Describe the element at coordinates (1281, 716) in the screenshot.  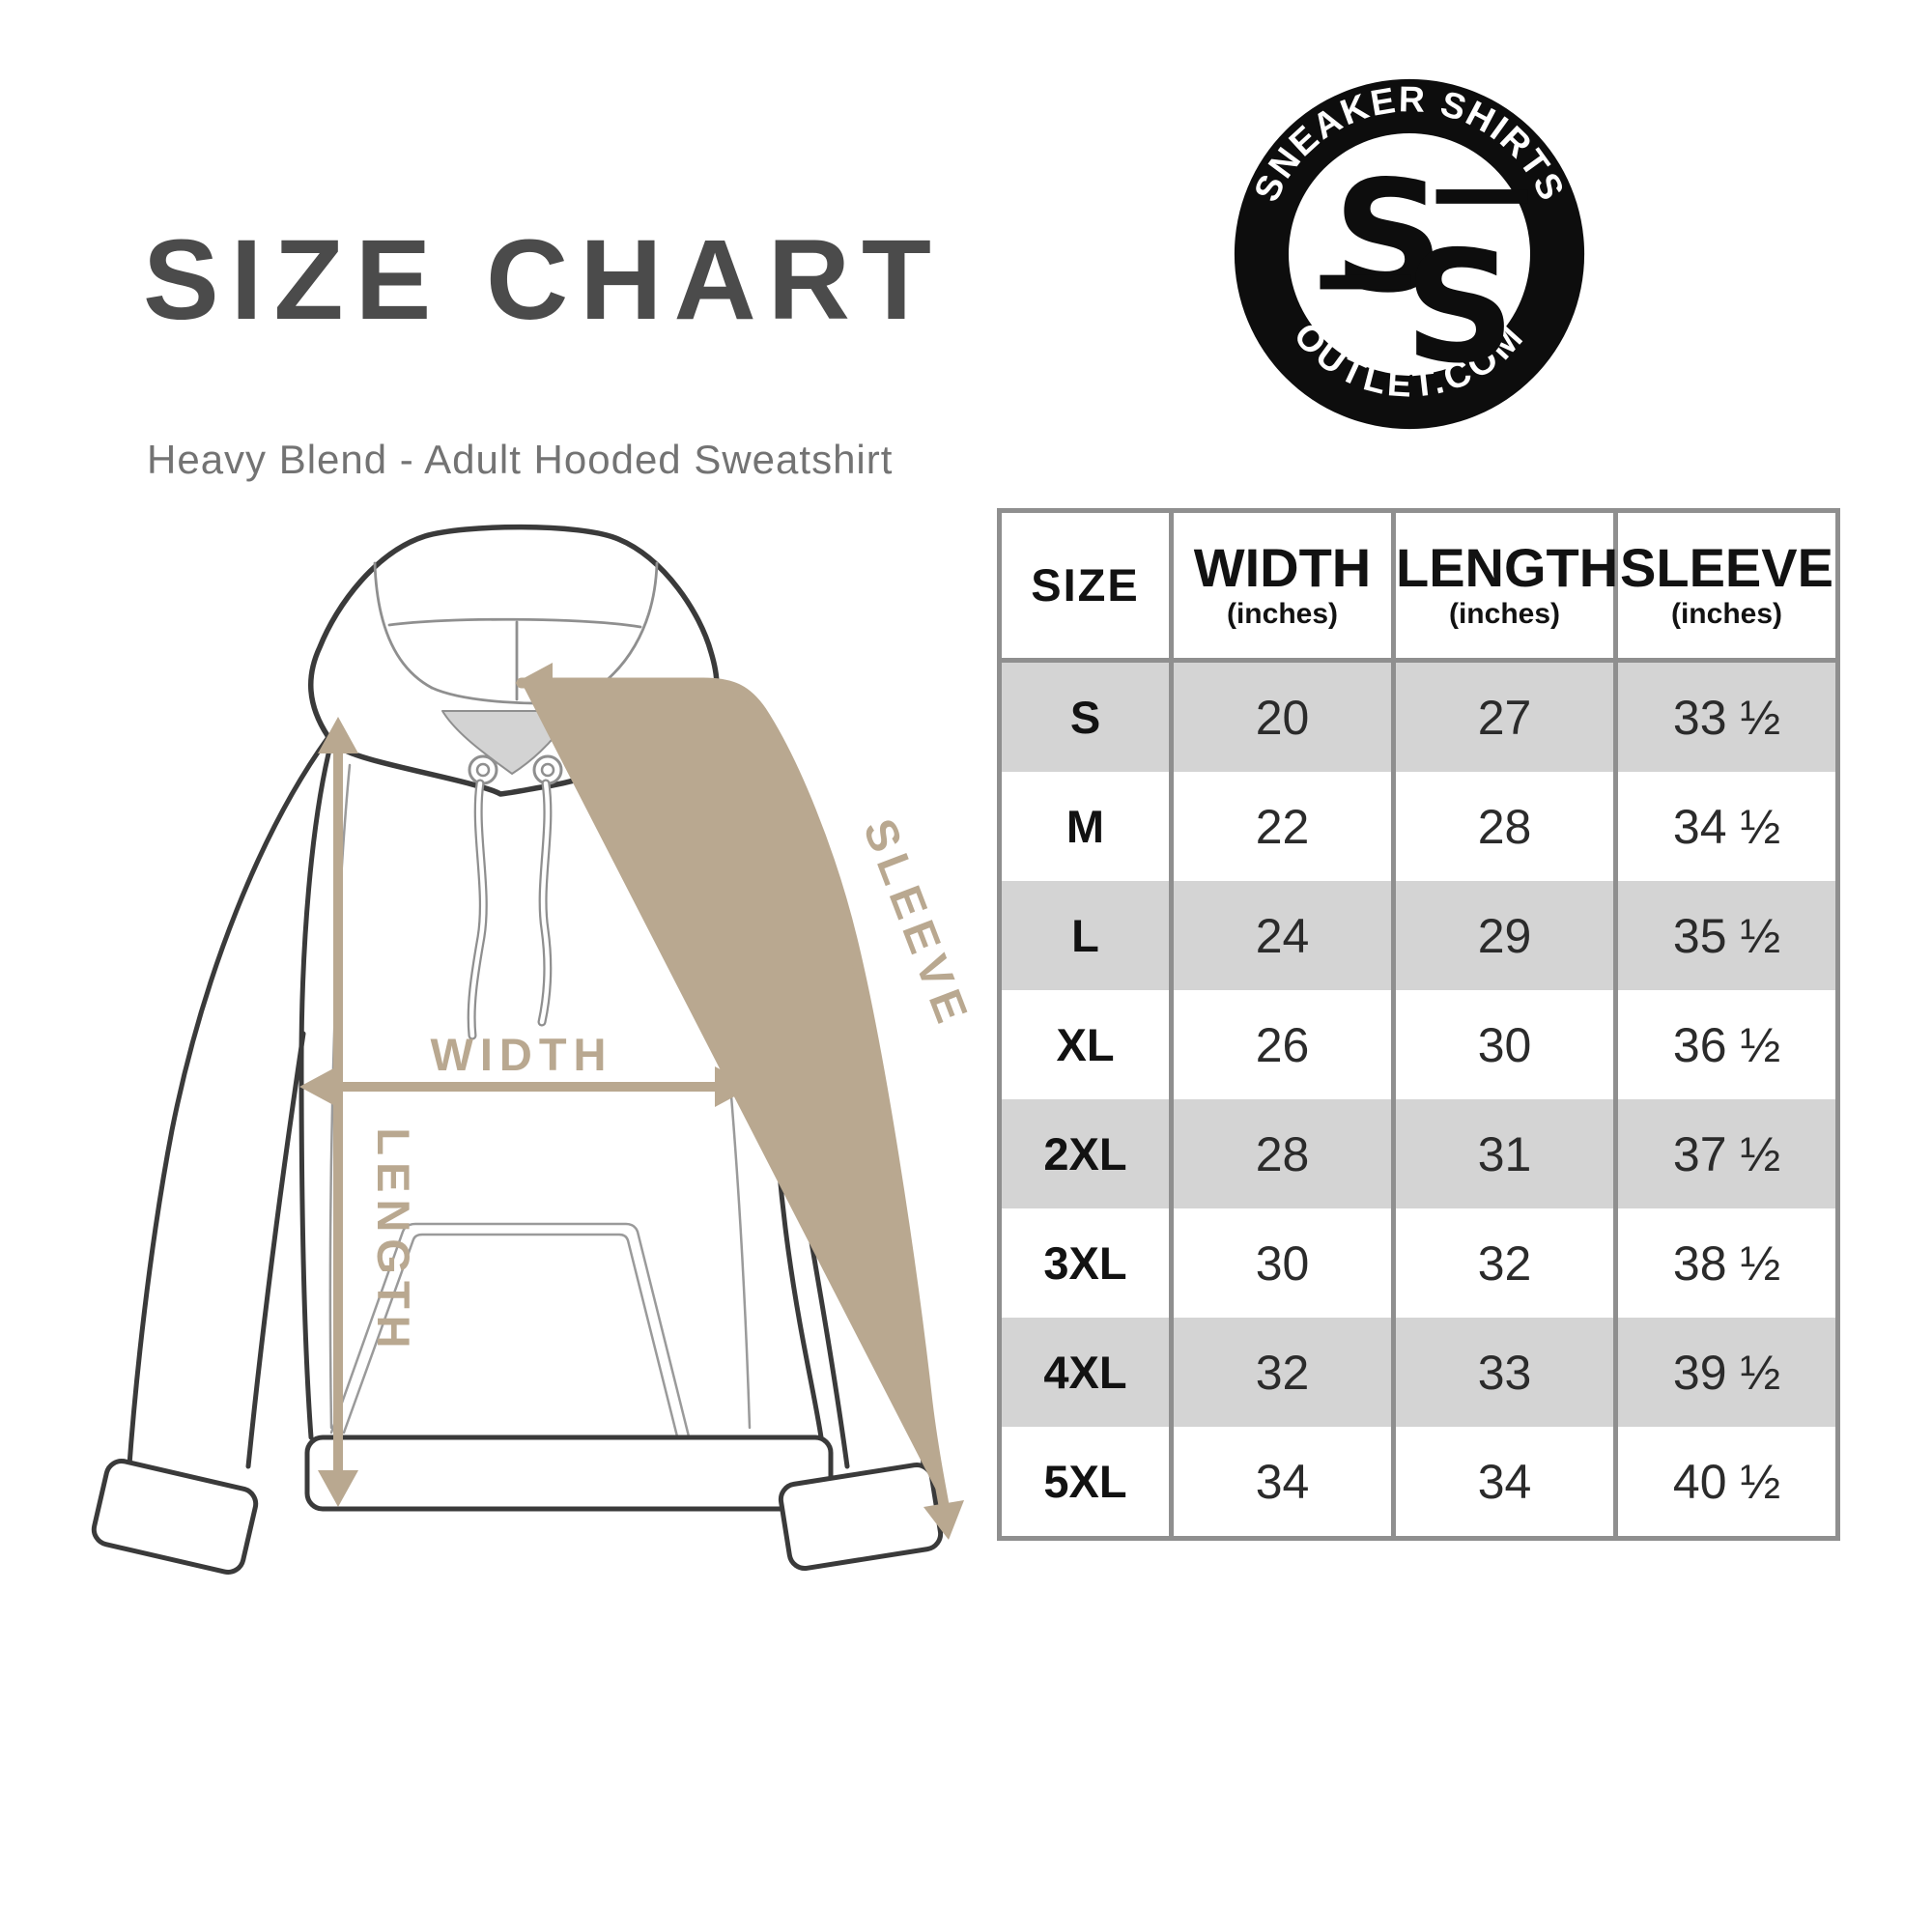
I see `width-value: 20` at that location.